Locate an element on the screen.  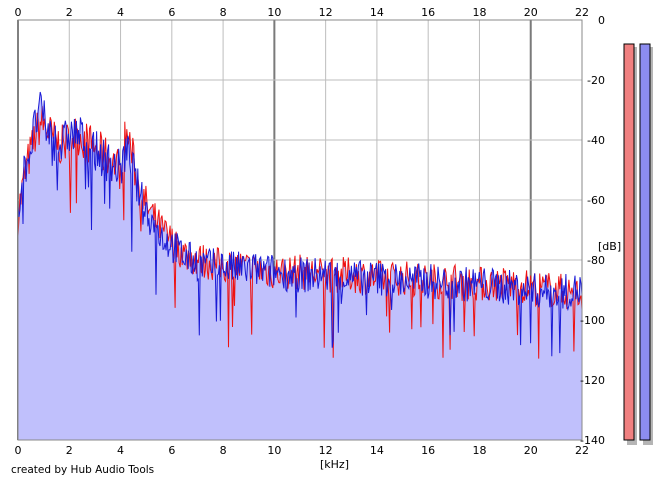
y-tick-2: -40 is located at coordinates (596, 140).